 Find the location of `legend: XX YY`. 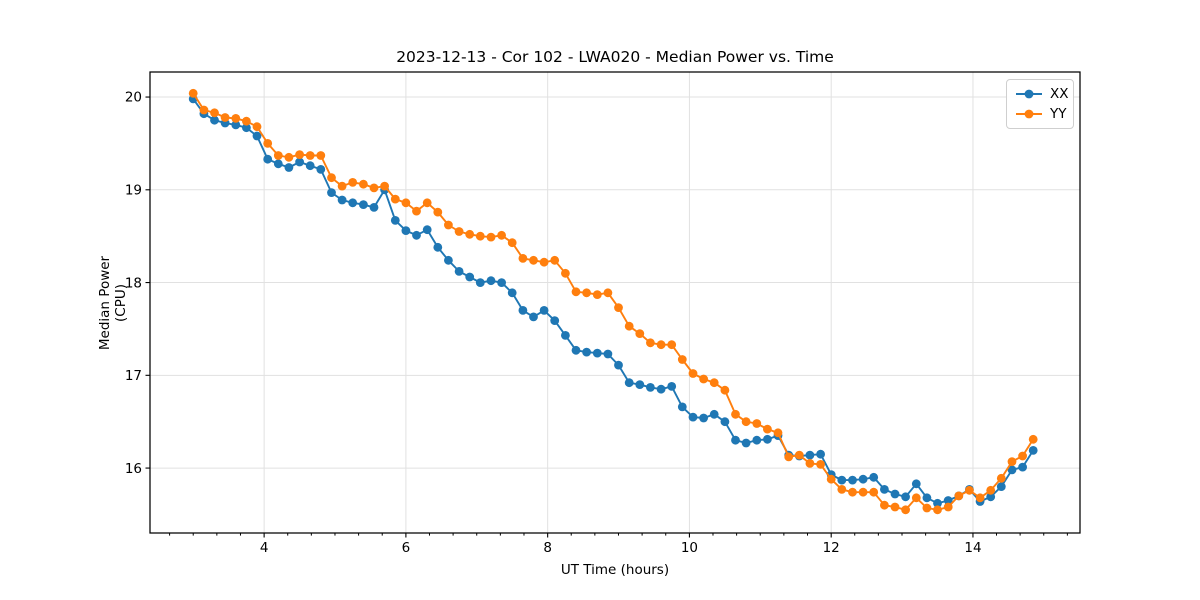

legend: XX YY is located at coordinates (1040, 104).